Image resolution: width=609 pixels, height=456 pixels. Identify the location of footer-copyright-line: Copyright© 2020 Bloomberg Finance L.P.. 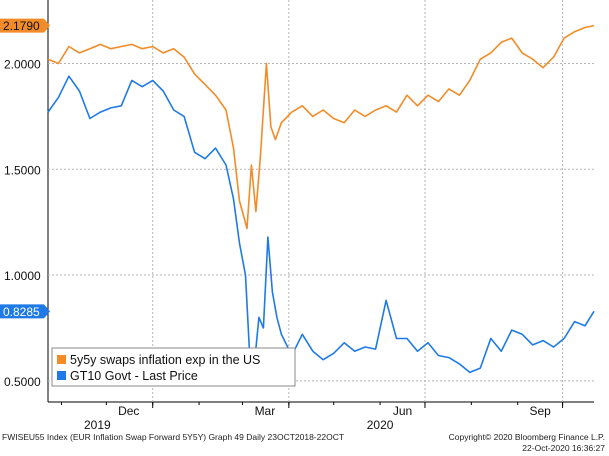
(526, 437).